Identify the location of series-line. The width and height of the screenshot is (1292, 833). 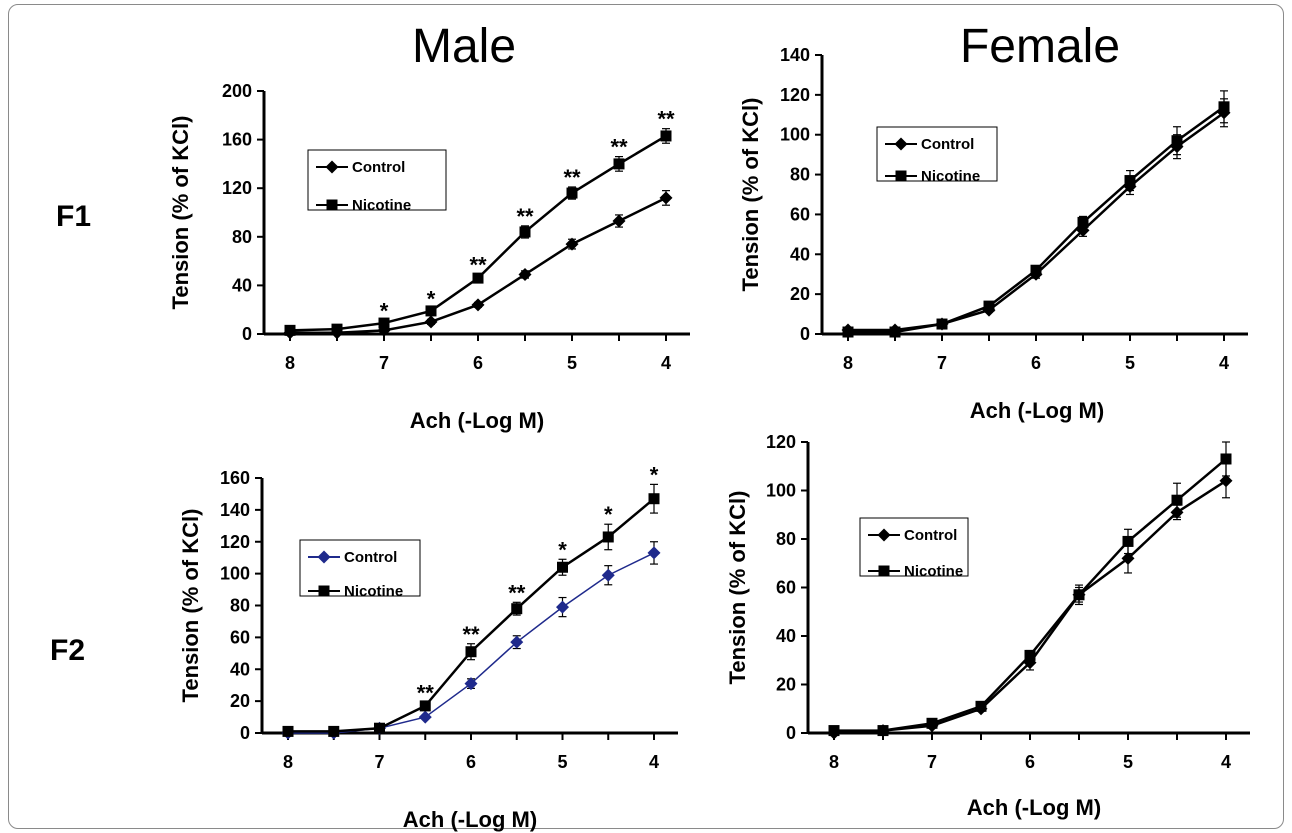
(471, 615).